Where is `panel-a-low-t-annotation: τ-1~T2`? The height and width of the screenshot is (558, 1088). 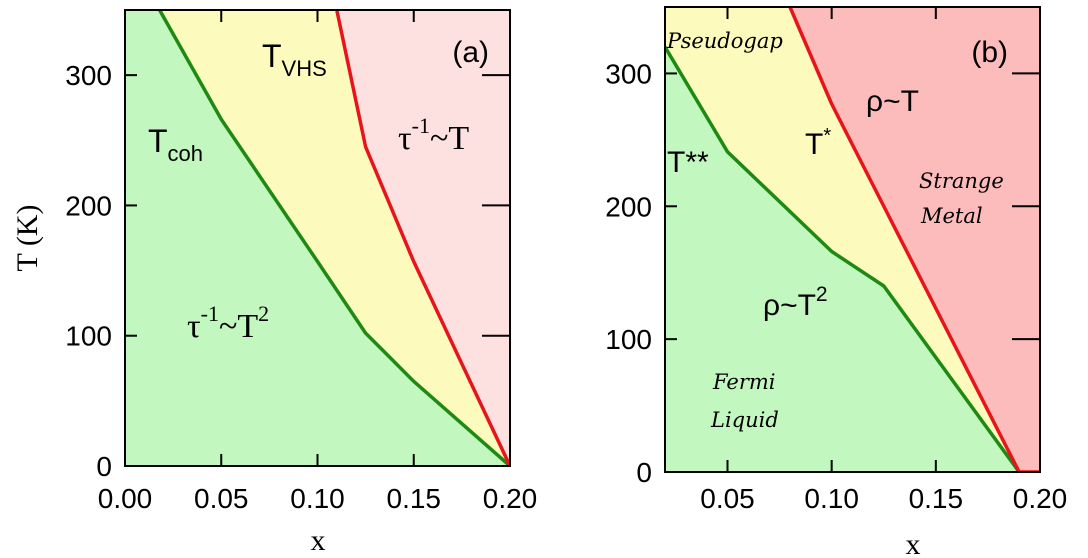
panel-a-low-t-annotation: τ-1~T2 is located at coordinates (228, 323).